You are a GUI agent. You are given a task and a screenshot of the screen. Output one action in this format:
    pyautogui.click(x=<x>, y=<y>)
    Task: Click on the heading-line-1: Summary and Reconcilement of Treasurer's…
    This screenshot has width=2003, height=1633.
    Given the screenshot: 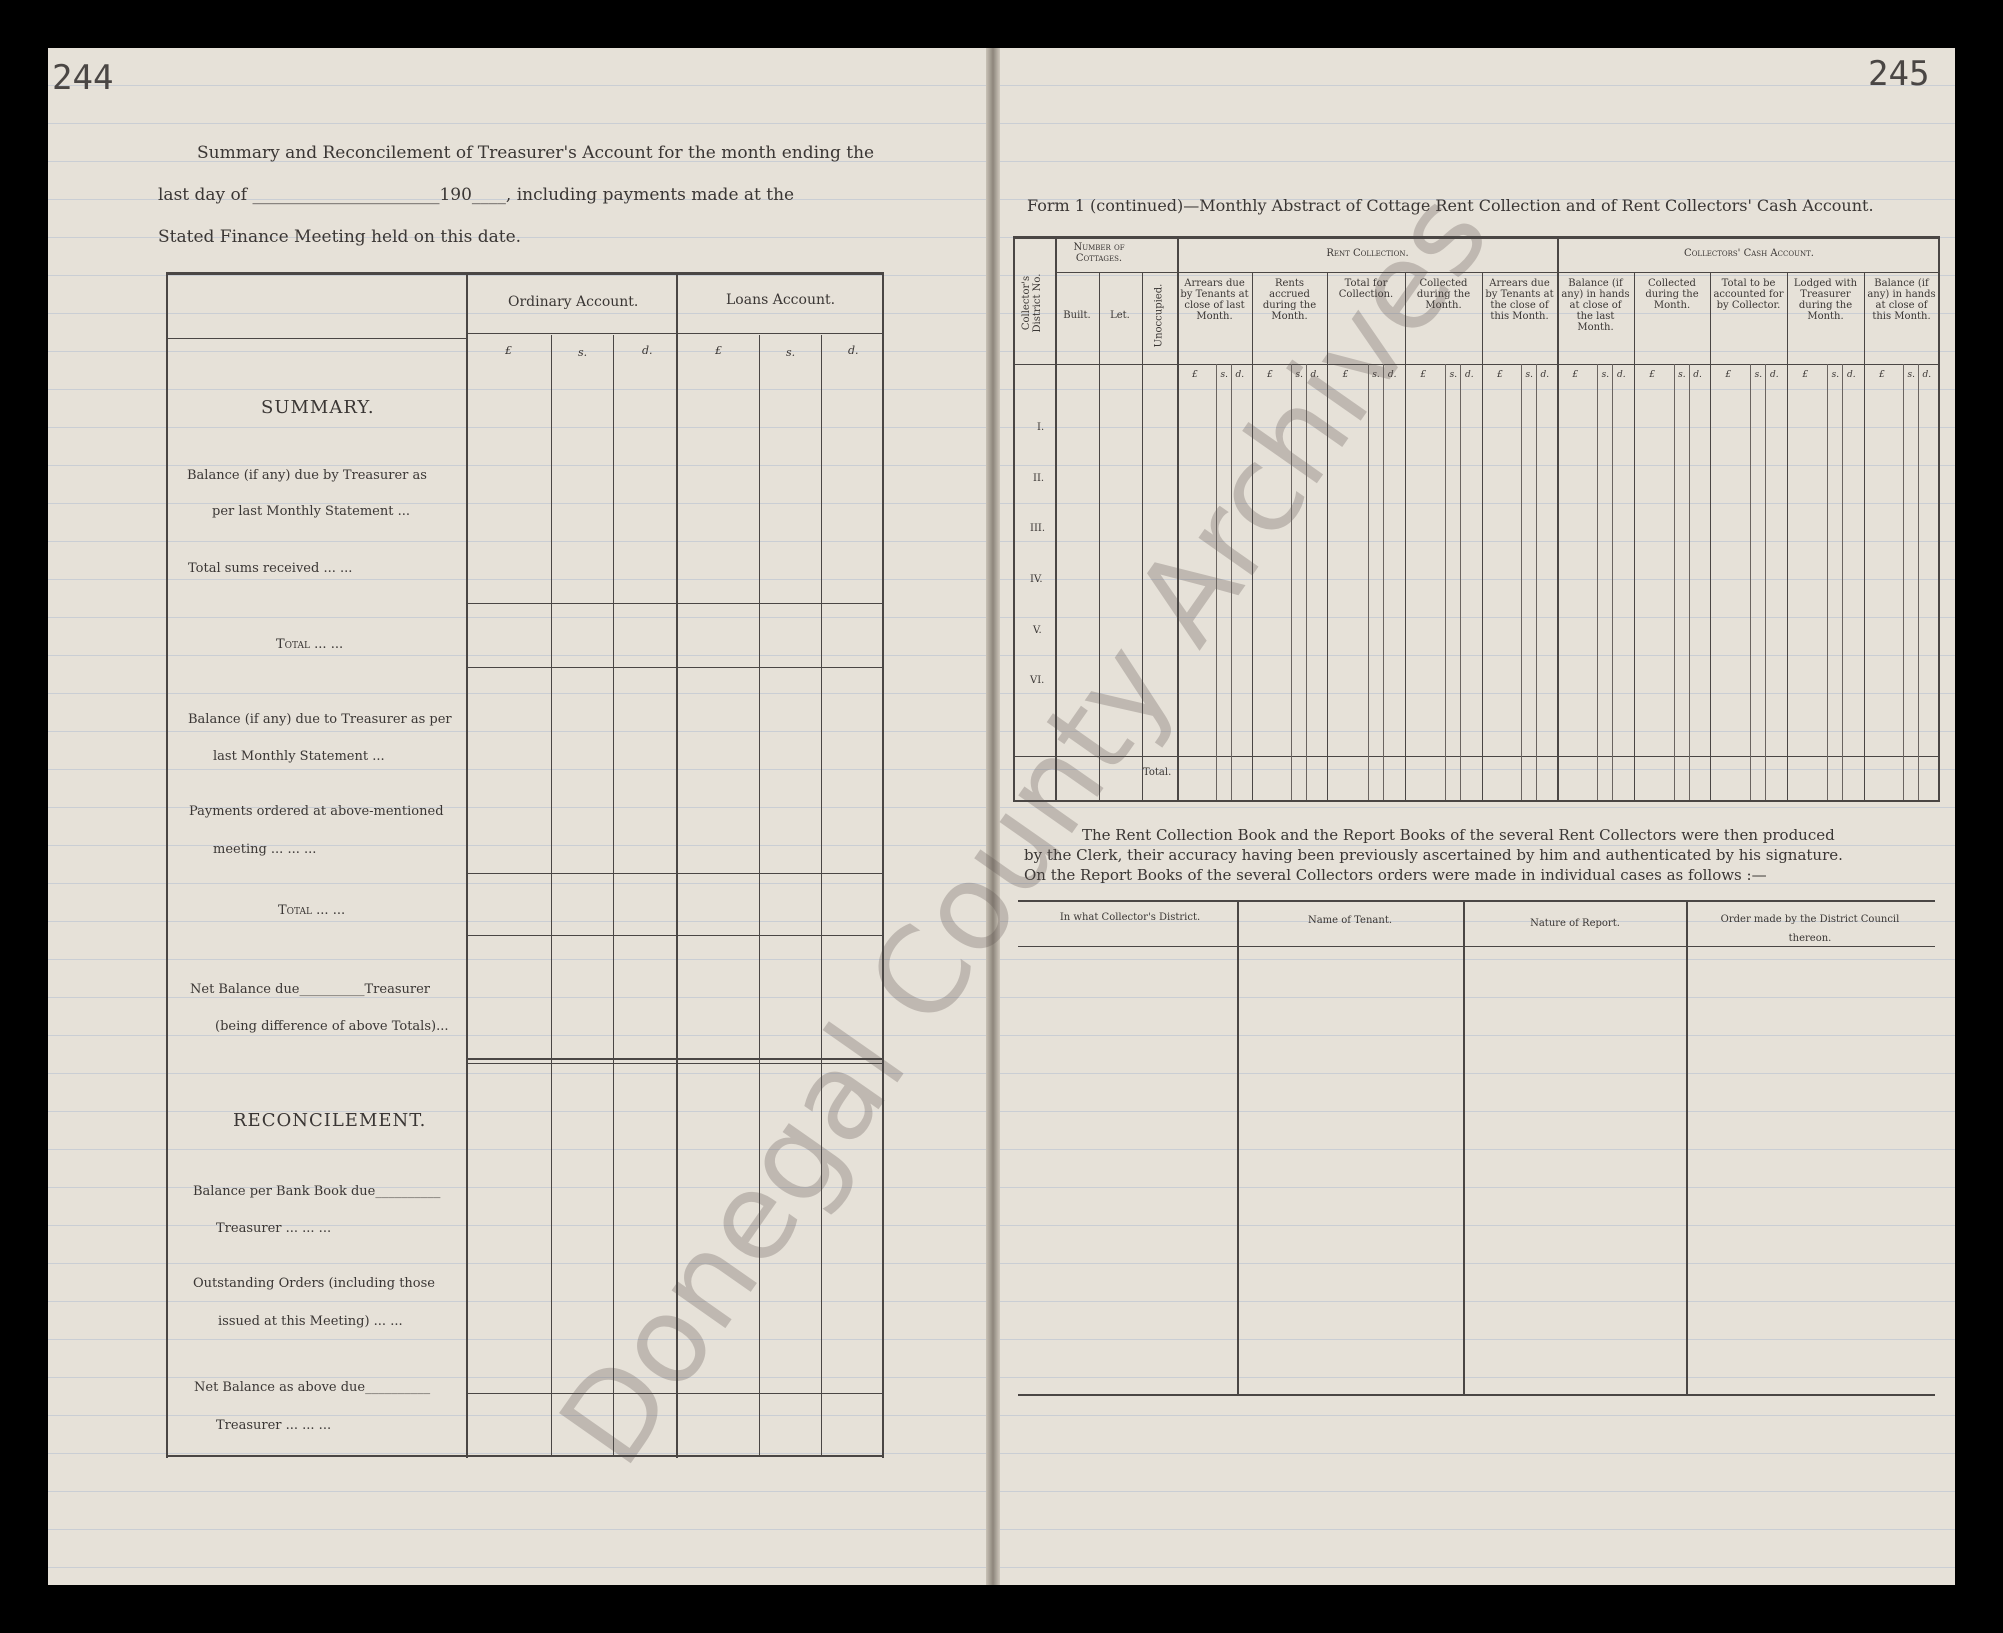 What is the action you would take?
    pyautogui.click(x=536, y=153)
    